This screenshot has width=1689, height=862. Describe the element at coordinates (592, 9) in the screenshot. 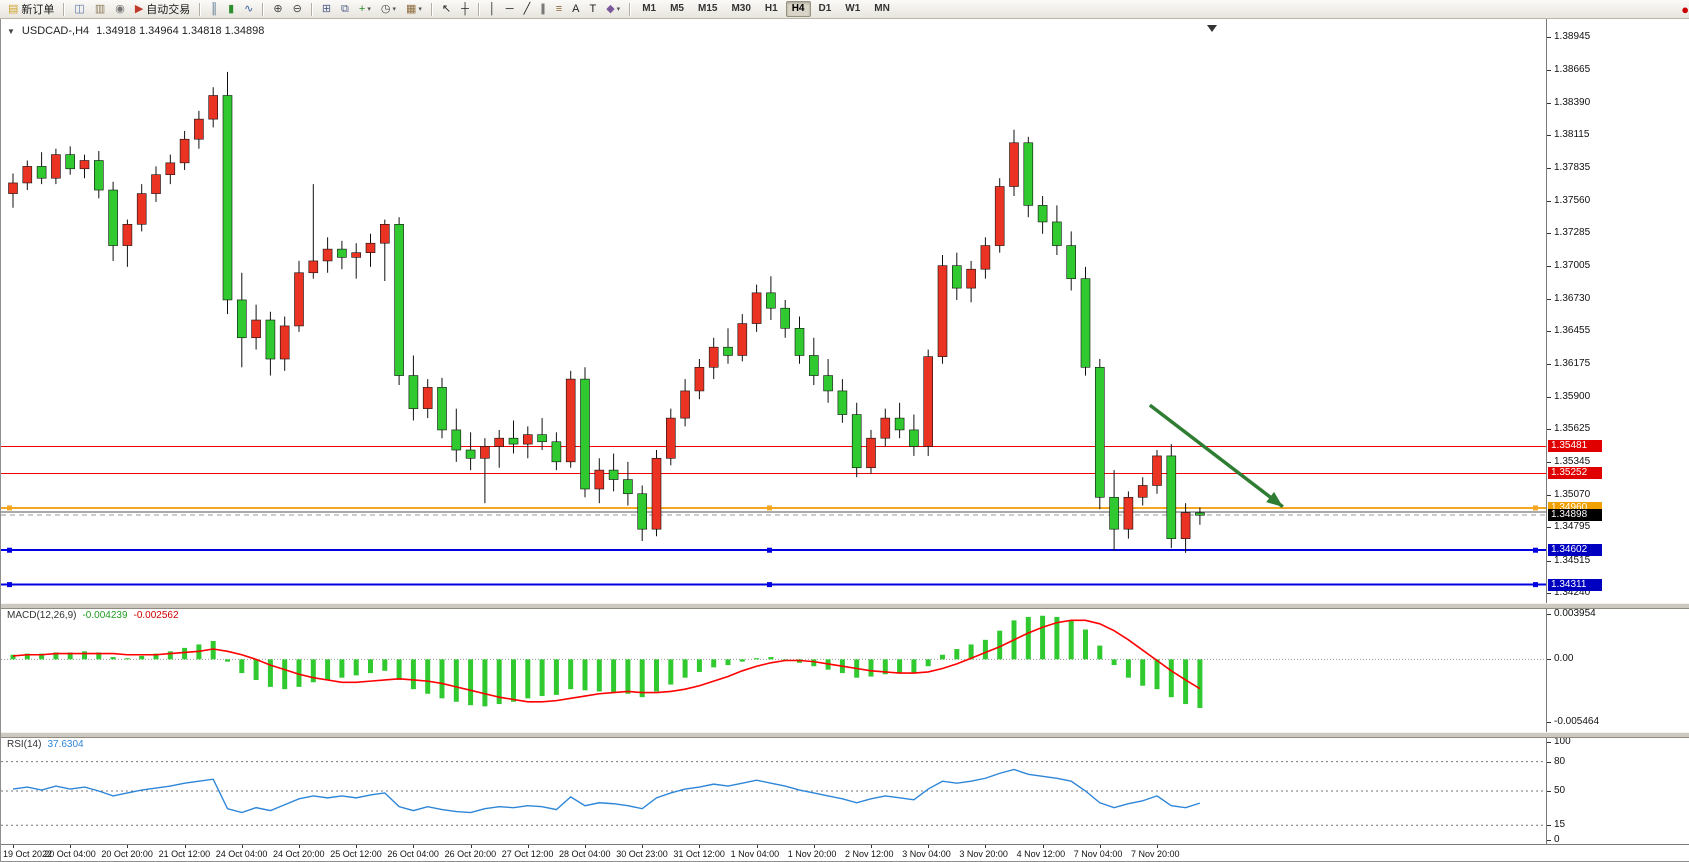

I see `text-label-button: T` at that location.